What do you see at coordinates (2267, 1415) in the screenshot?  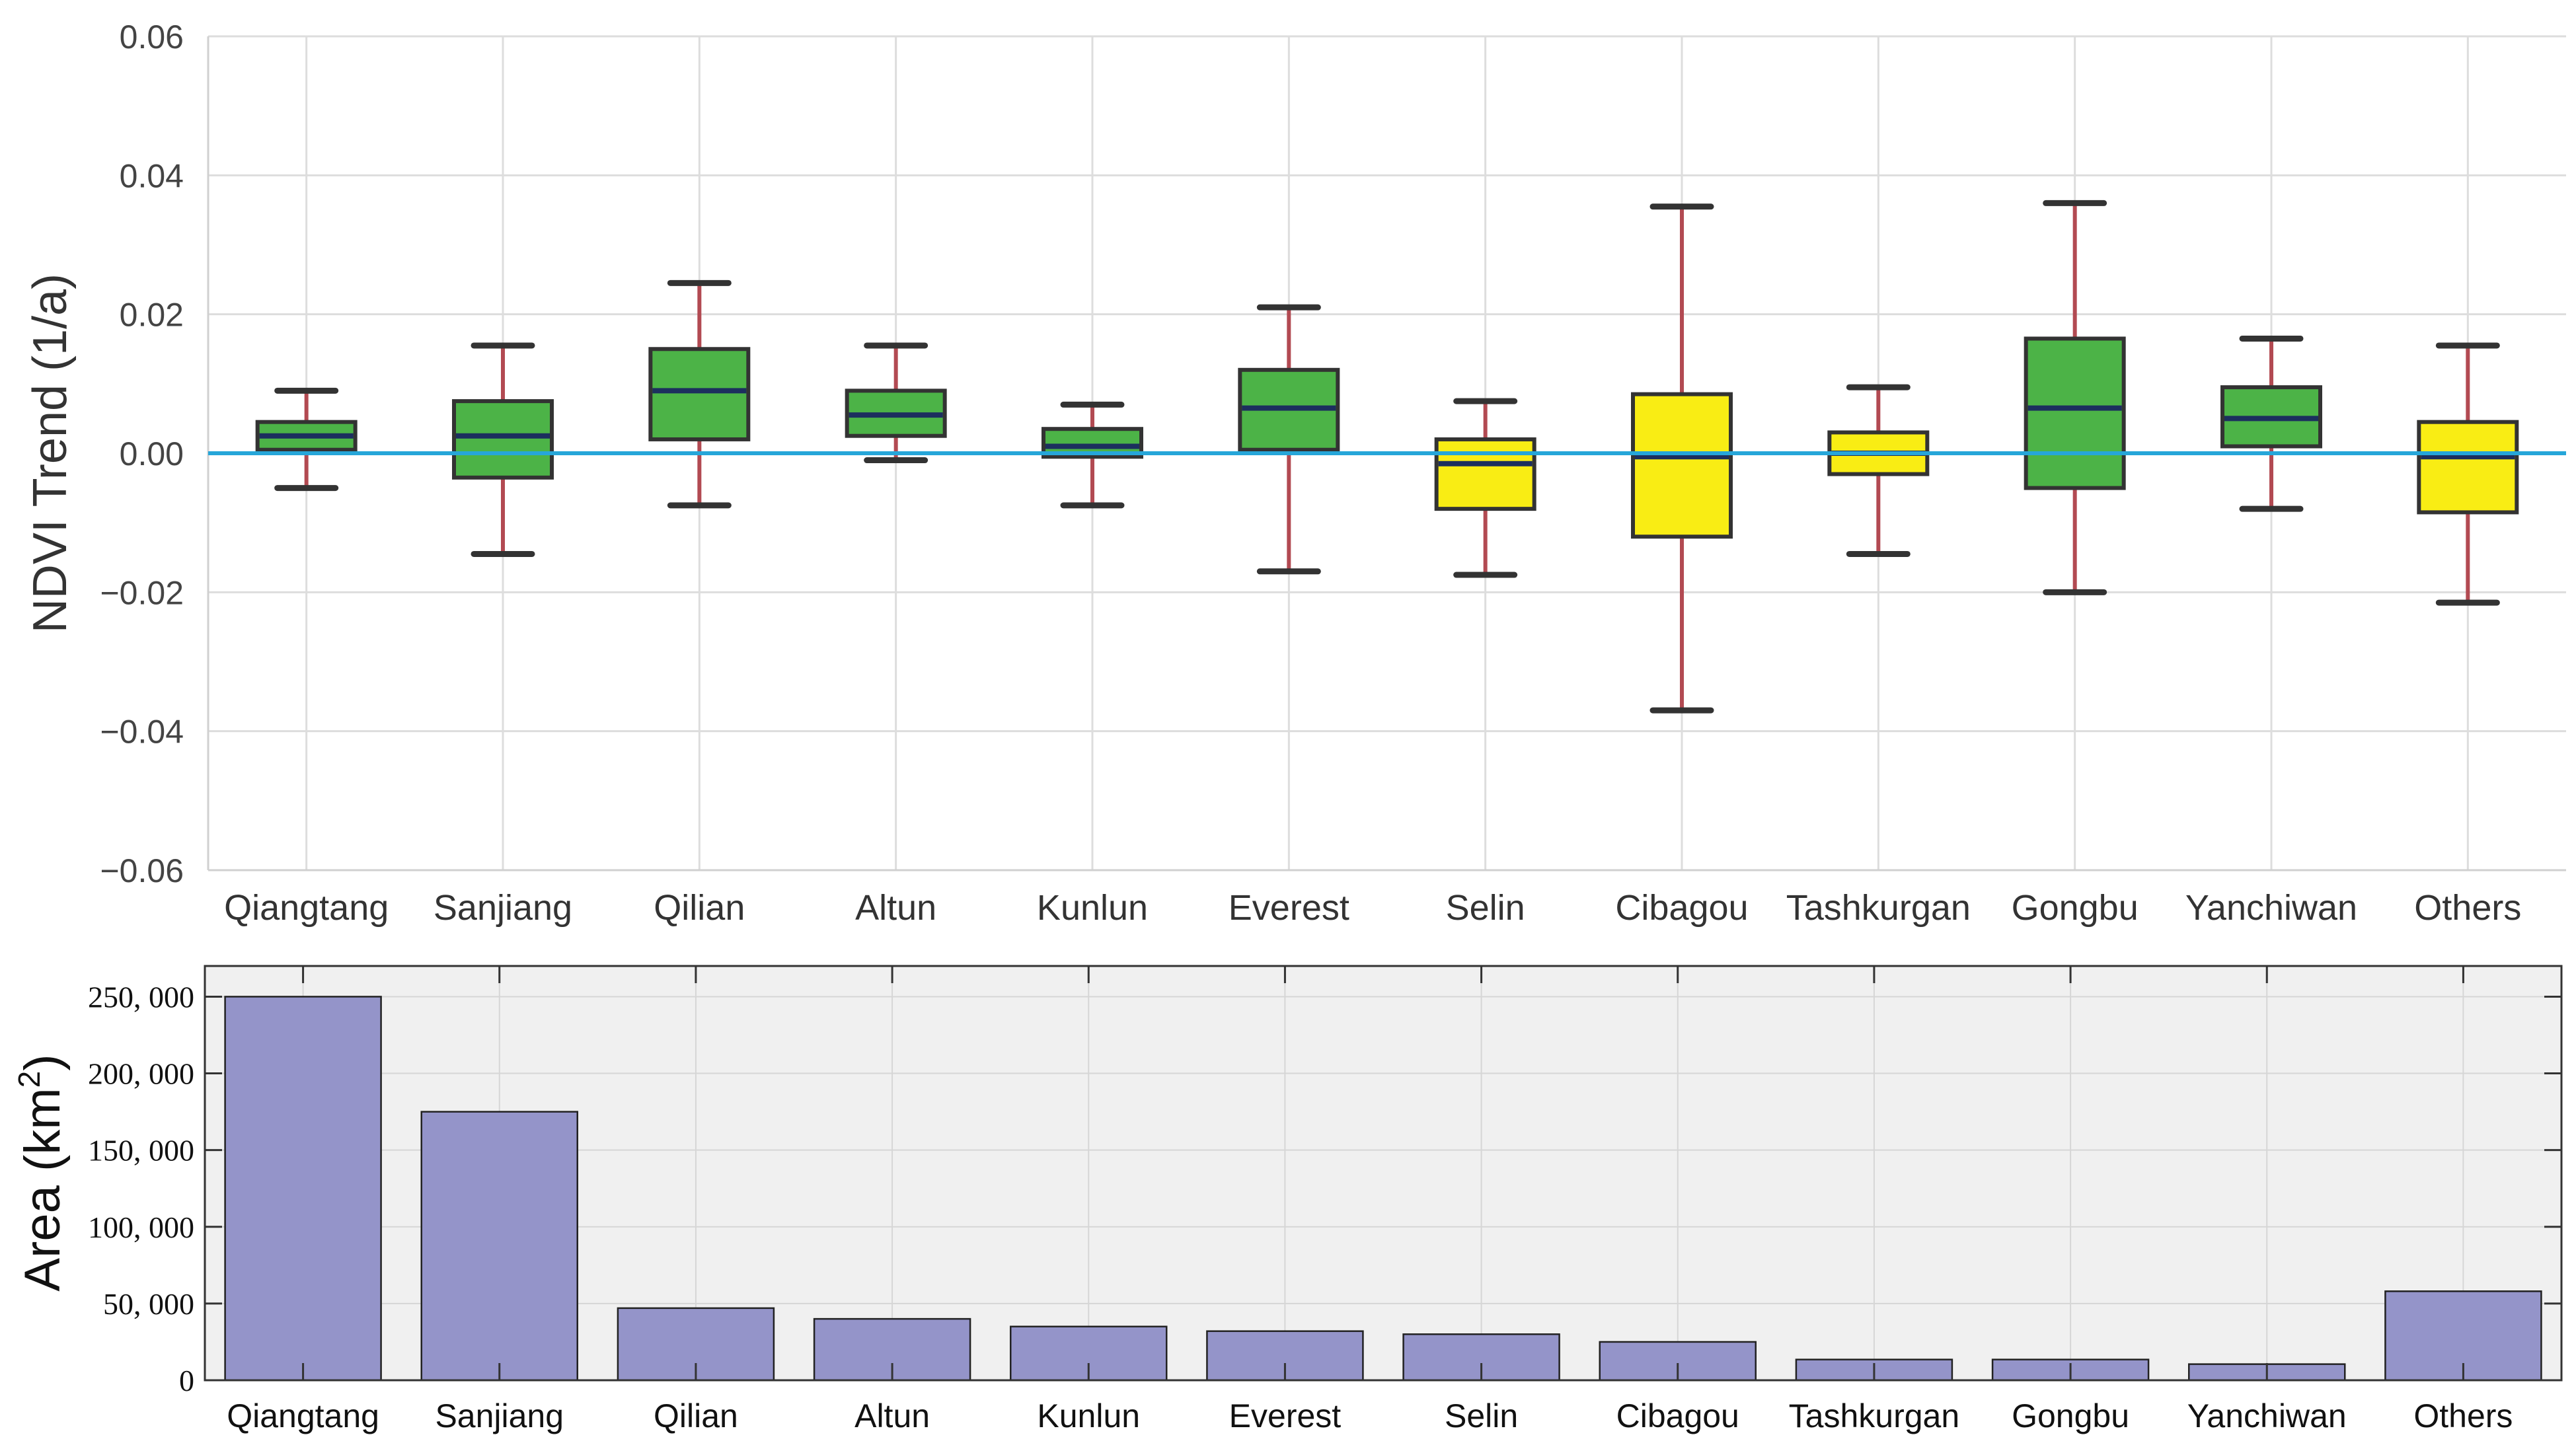 I see `bar-x-tick-label-yanchiwan: Yanchiwan` at bounding box center [2267, 1415].